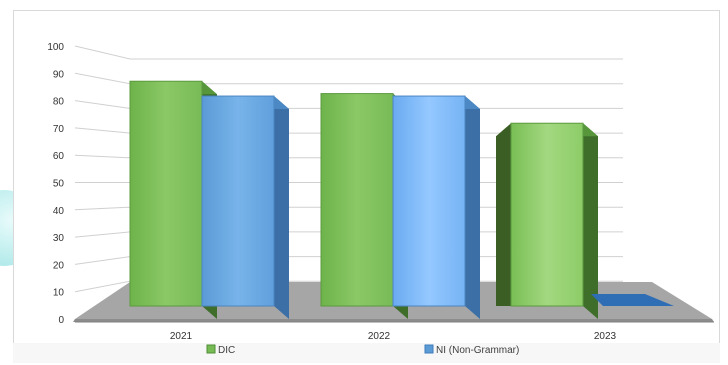 The width and height of the screenshot is (728, 365). I want to click on legend-label-dic: DIC, so click(226, 350).